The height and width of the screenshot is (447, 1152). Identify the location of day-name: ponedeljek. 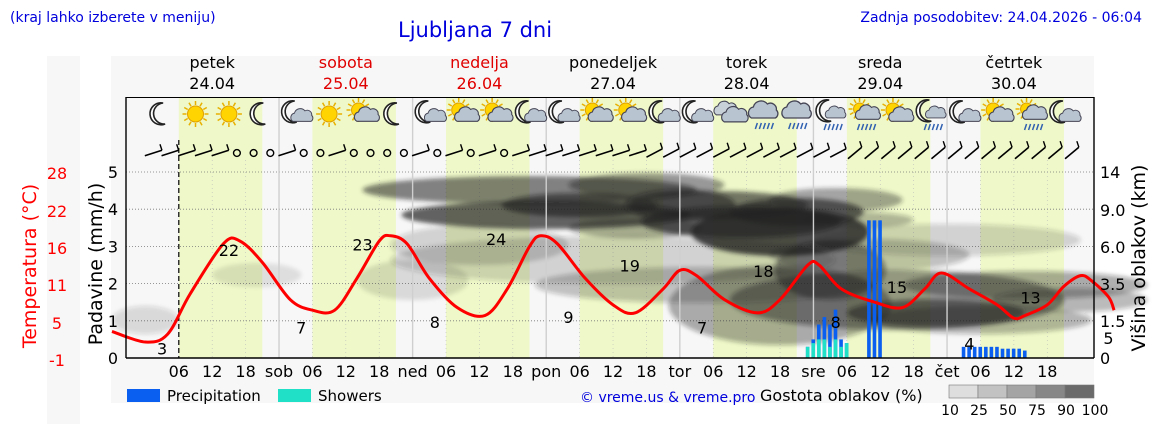
(613, 62).